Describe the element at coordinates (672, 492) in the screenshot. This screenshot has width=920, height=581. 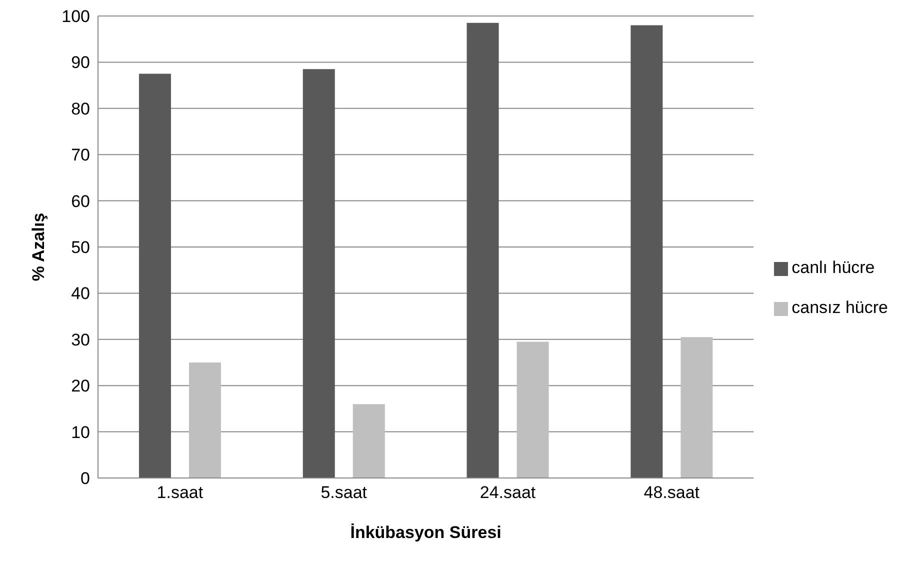
I see `x-tick-label: 48.saat` at that location.